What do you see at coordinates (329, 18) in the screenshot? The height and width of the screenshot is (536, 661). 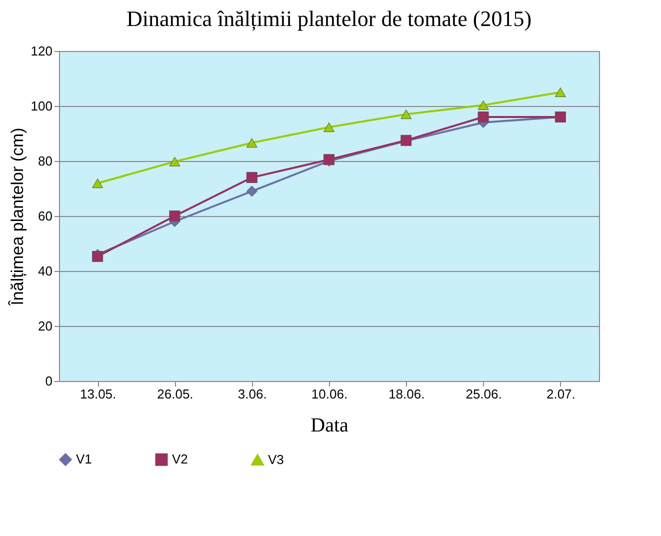 I see `chart-title: Dinamica înălțimii plantelor de tomate (2015)` at bounding box center [329, 18].